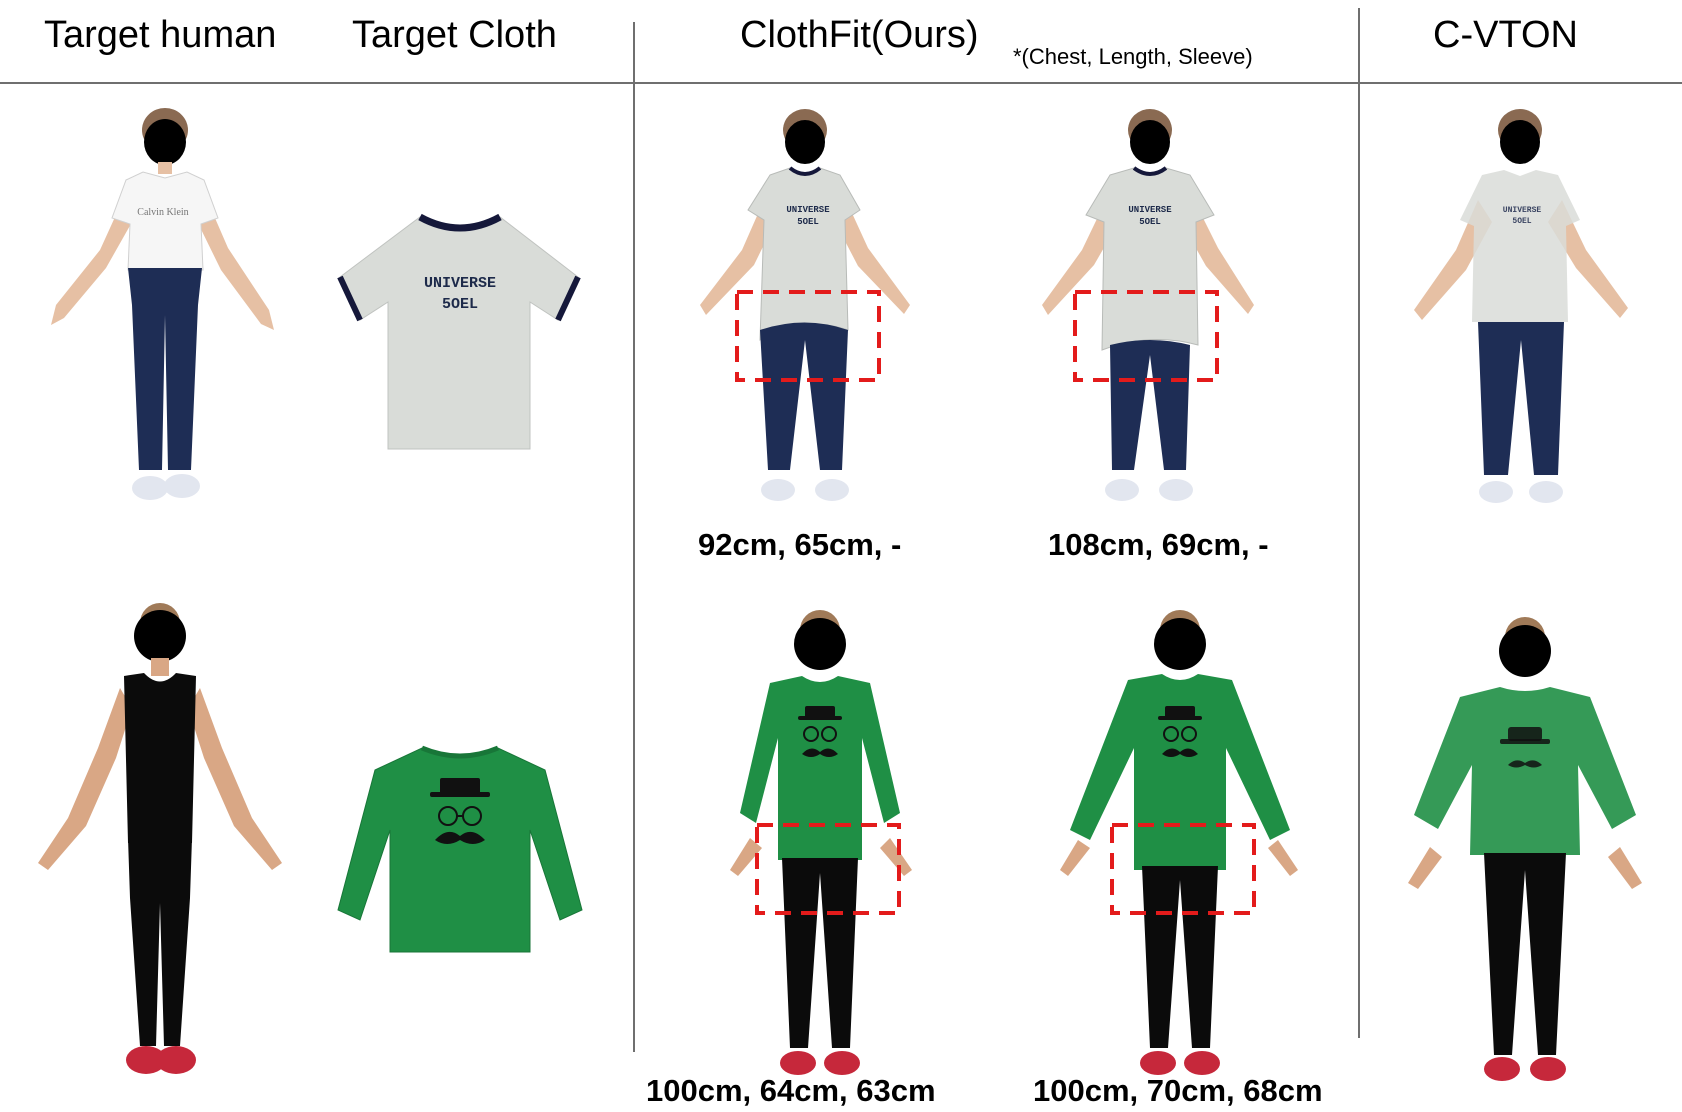 The image size is (1682, 1112). Describe the element at coordinates (841, 83) in the screenshot. I see `header-divider` at that location.